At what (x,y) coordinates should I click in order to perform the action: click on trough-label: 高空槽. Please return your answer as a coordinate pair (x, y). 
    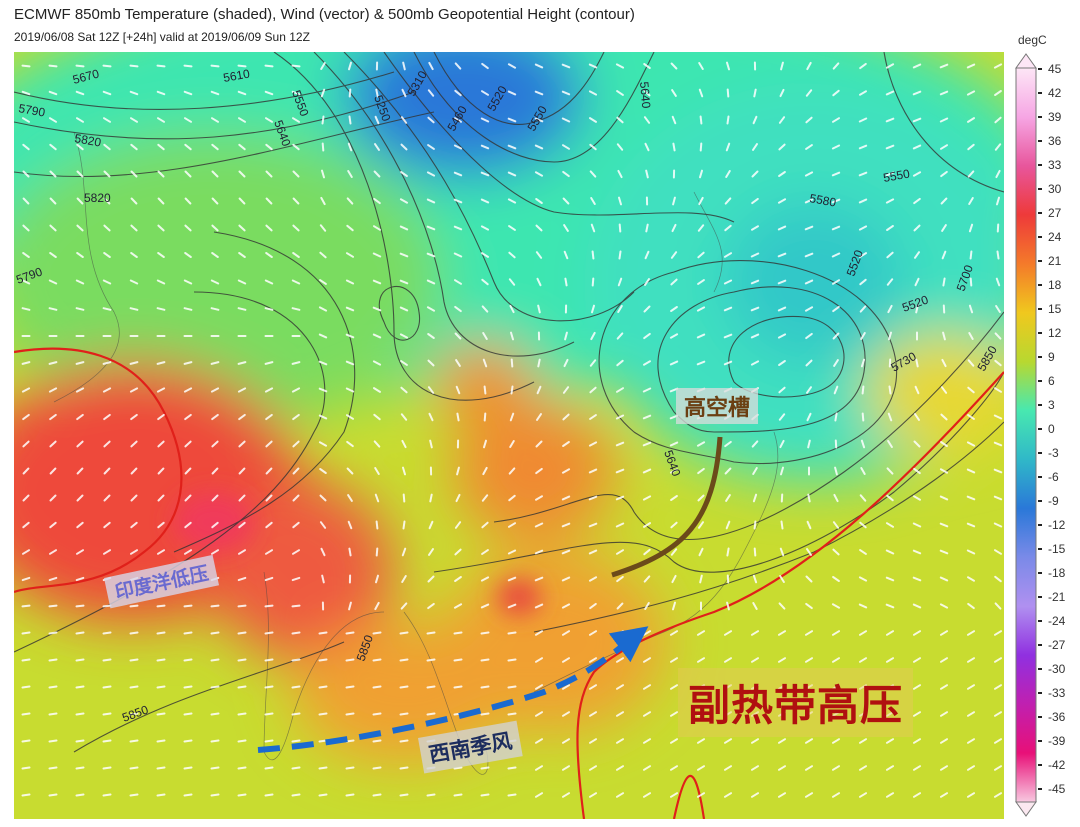
    Looking at the image, I should click on (717, 406).